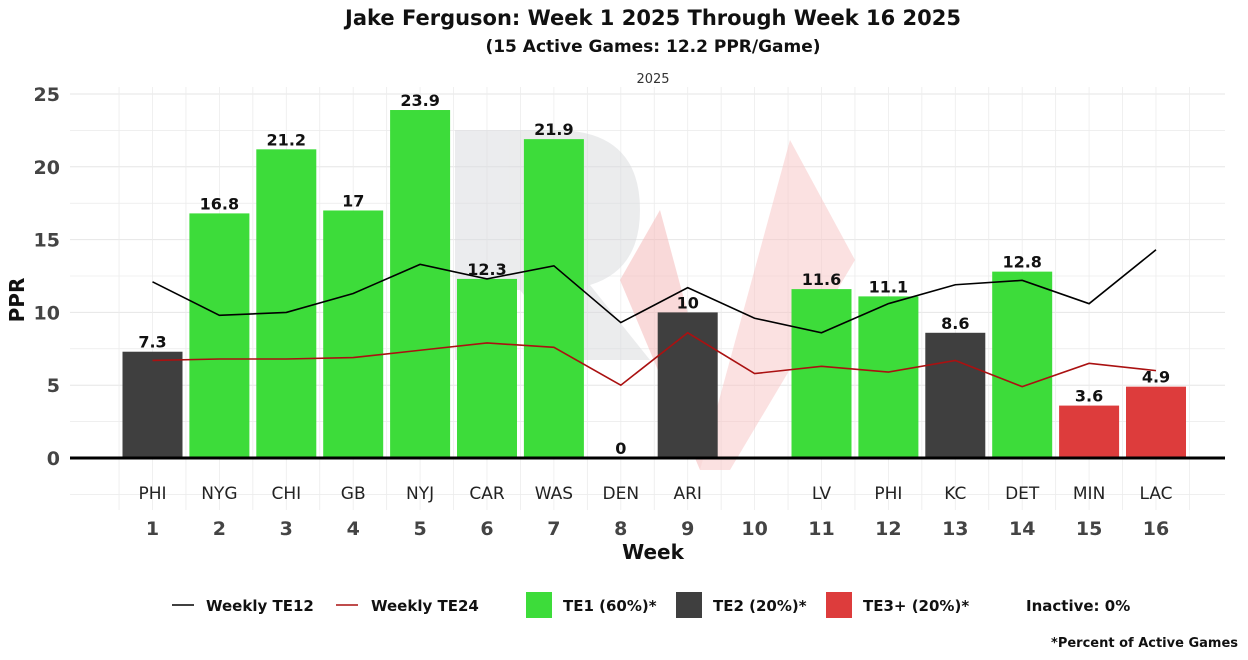 This screenshot has height=660, width=1248. What do you see at coordinates (955, 323) in the screenshot?
I see `data-label: 8.6` at bounding box center [955, 323].